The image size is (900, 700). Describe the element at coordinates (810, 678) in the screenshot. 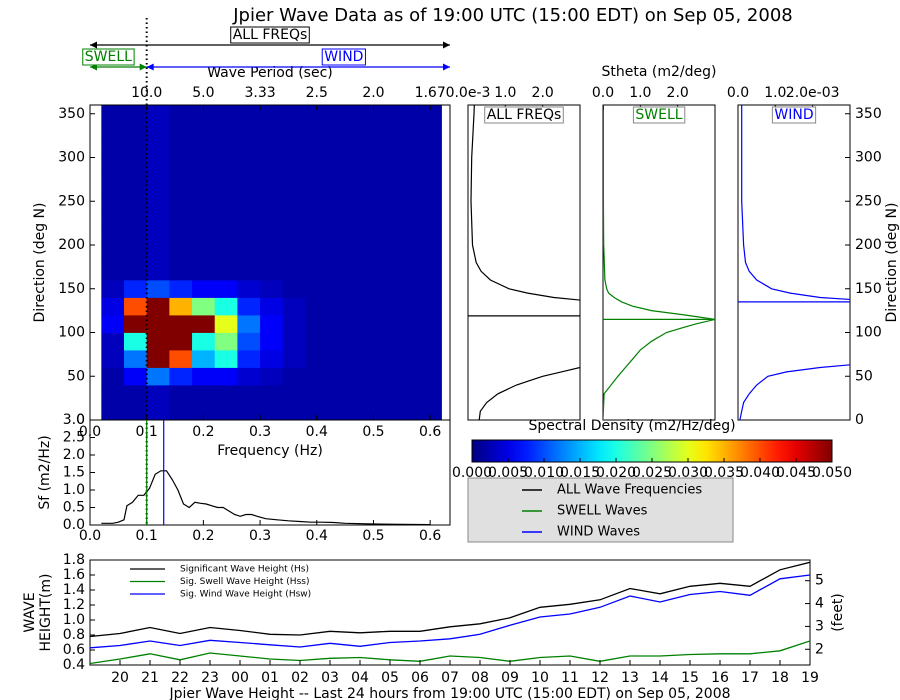

I see `x-tick-label: 19` at that location.